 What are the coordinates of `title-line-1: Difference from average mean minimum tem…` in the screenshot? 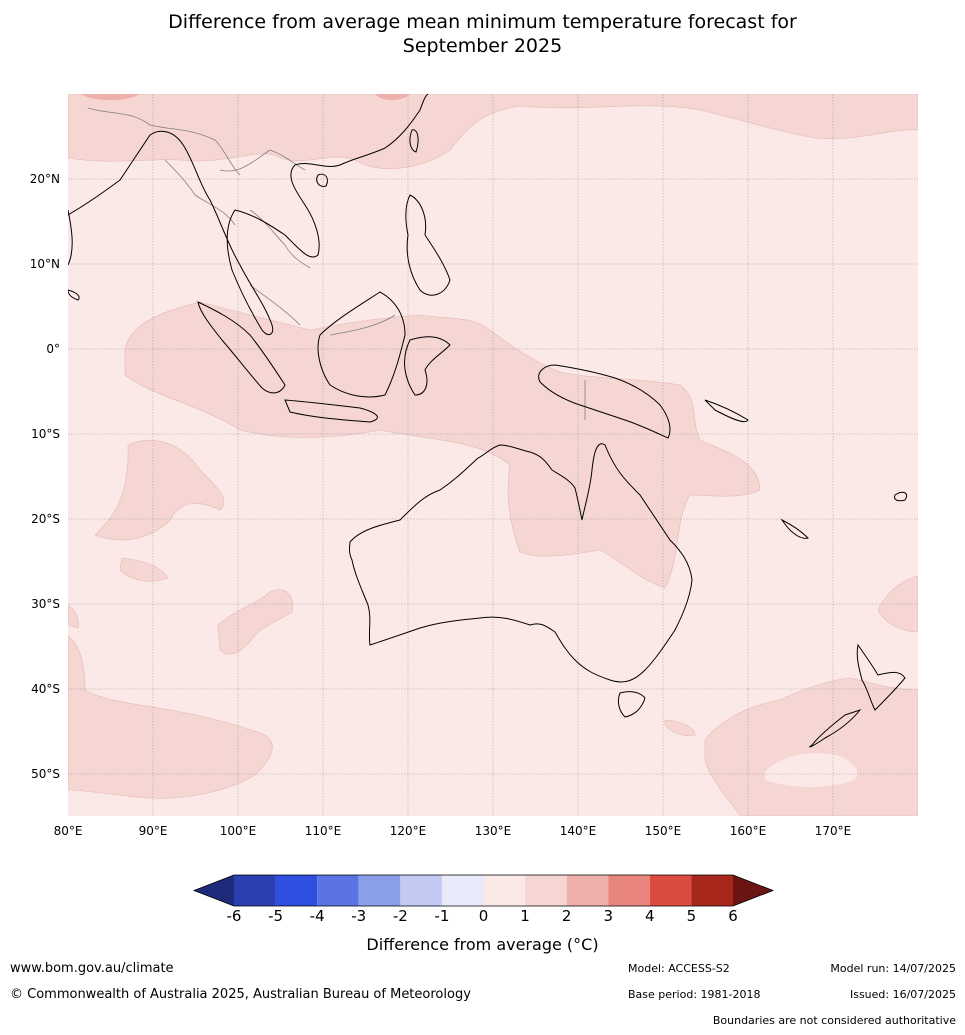 It's located at (482, 22).